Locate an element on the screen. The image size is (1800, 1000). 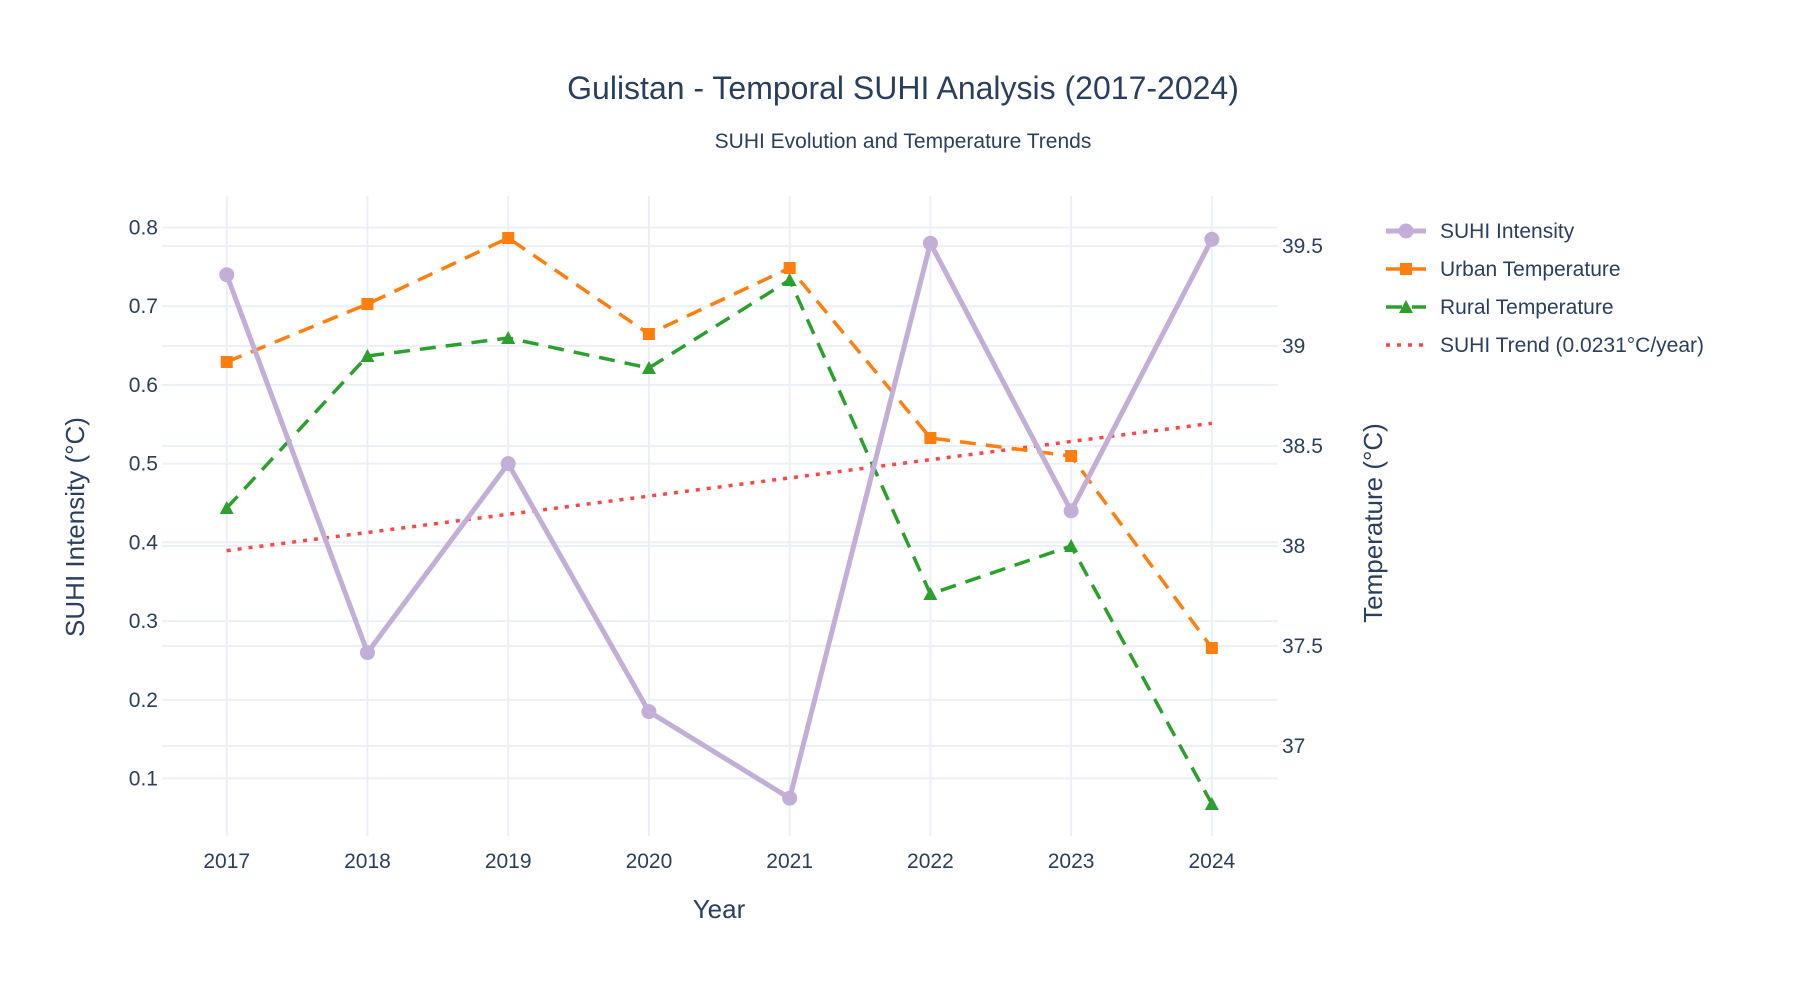
y-tick-label: 0.7 is located at coordinates (143, 306).